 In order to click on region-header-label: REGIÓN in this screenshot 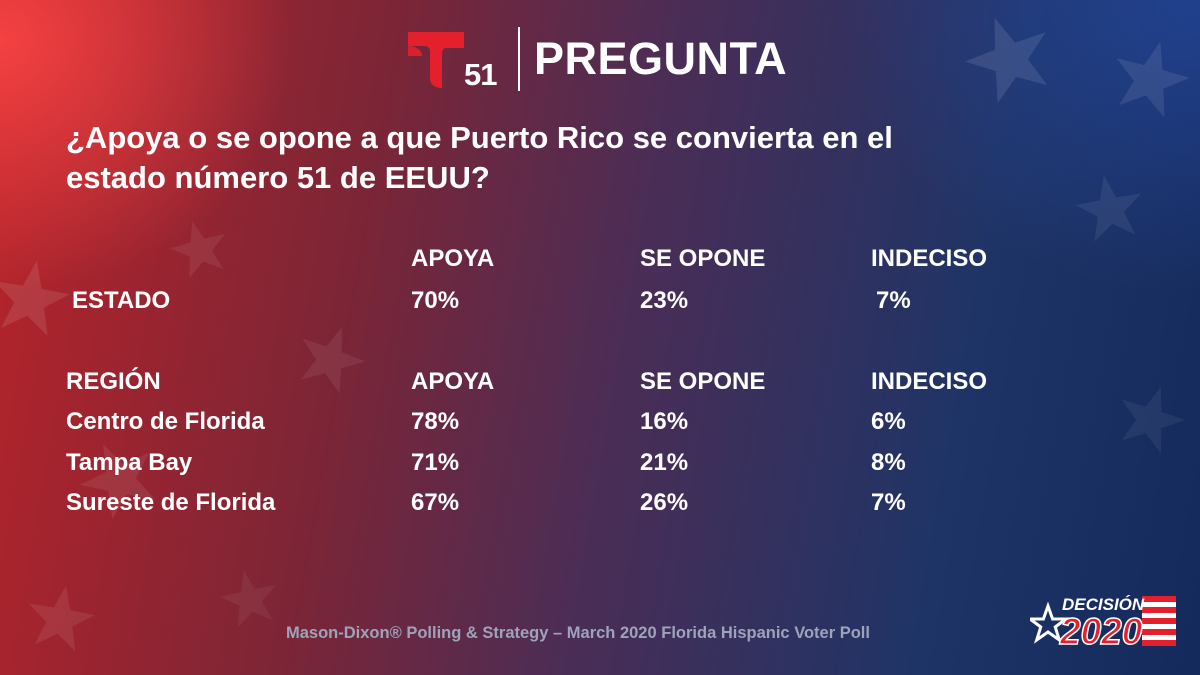, I will do `click(113, 381)`.